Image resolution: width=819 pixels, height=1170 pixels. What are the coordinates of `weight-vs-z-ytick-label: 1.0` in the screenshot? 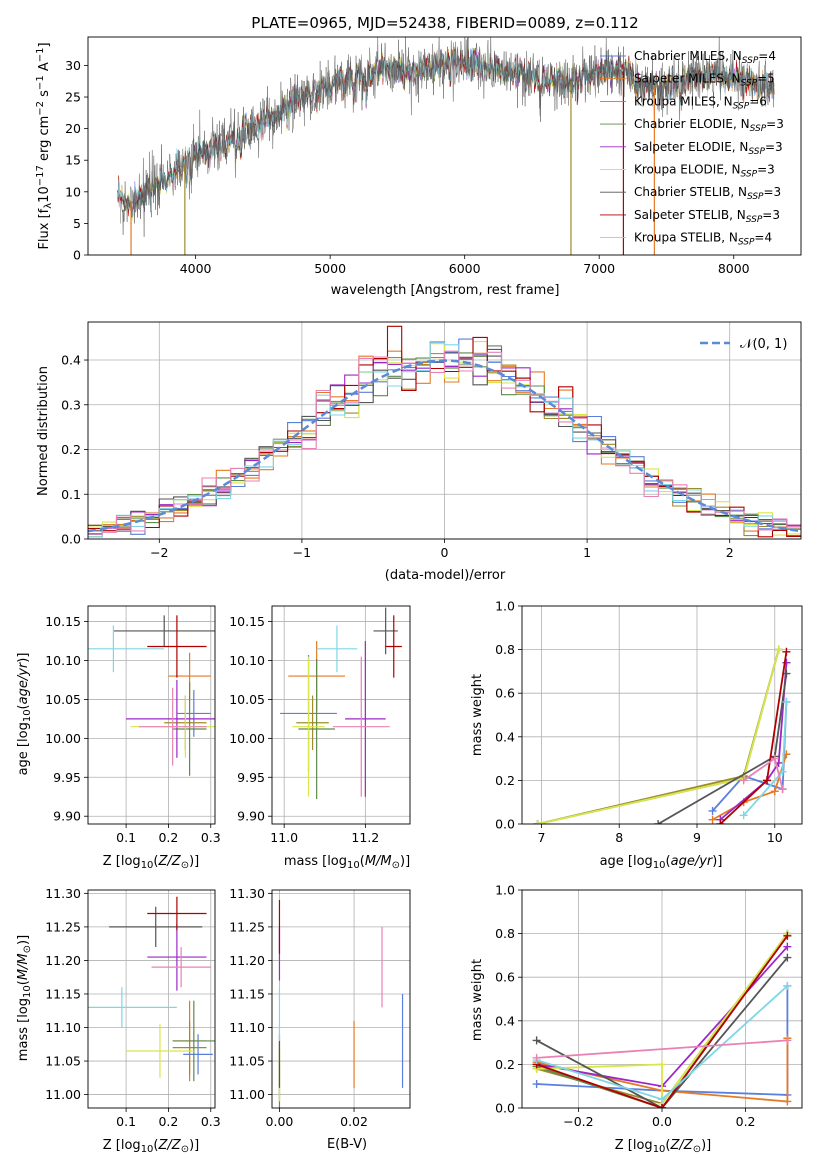 It's located at (505, 890).